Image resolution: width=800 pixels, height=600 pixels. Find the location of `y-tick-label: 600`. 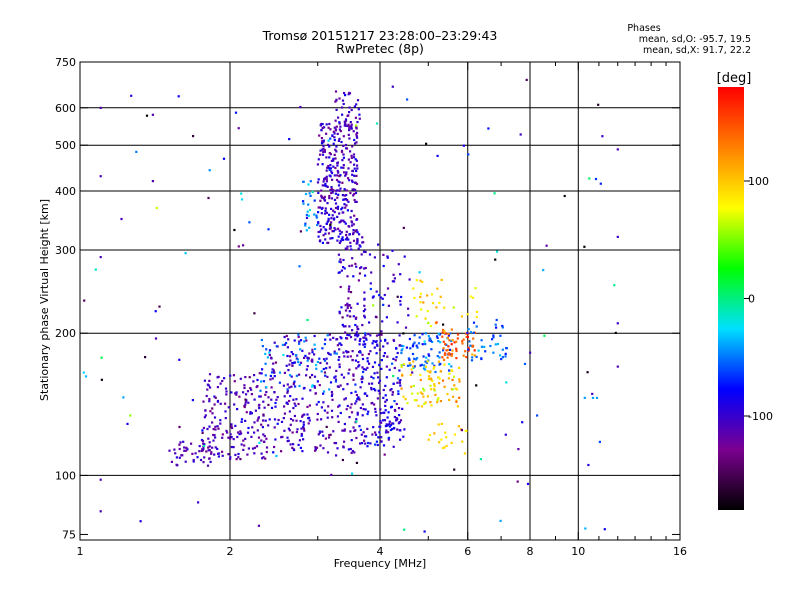

y-tick-label: 600 is located at coordinates (65, 108).